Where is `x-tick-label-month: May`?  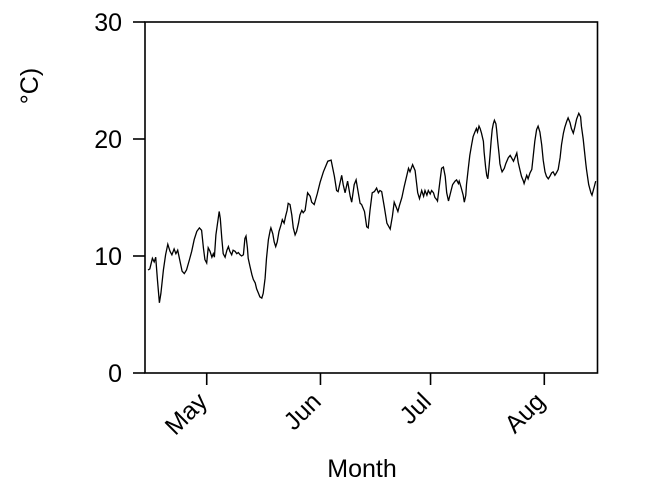
x-tick-label-month: May is located at coordinates (187, 414).